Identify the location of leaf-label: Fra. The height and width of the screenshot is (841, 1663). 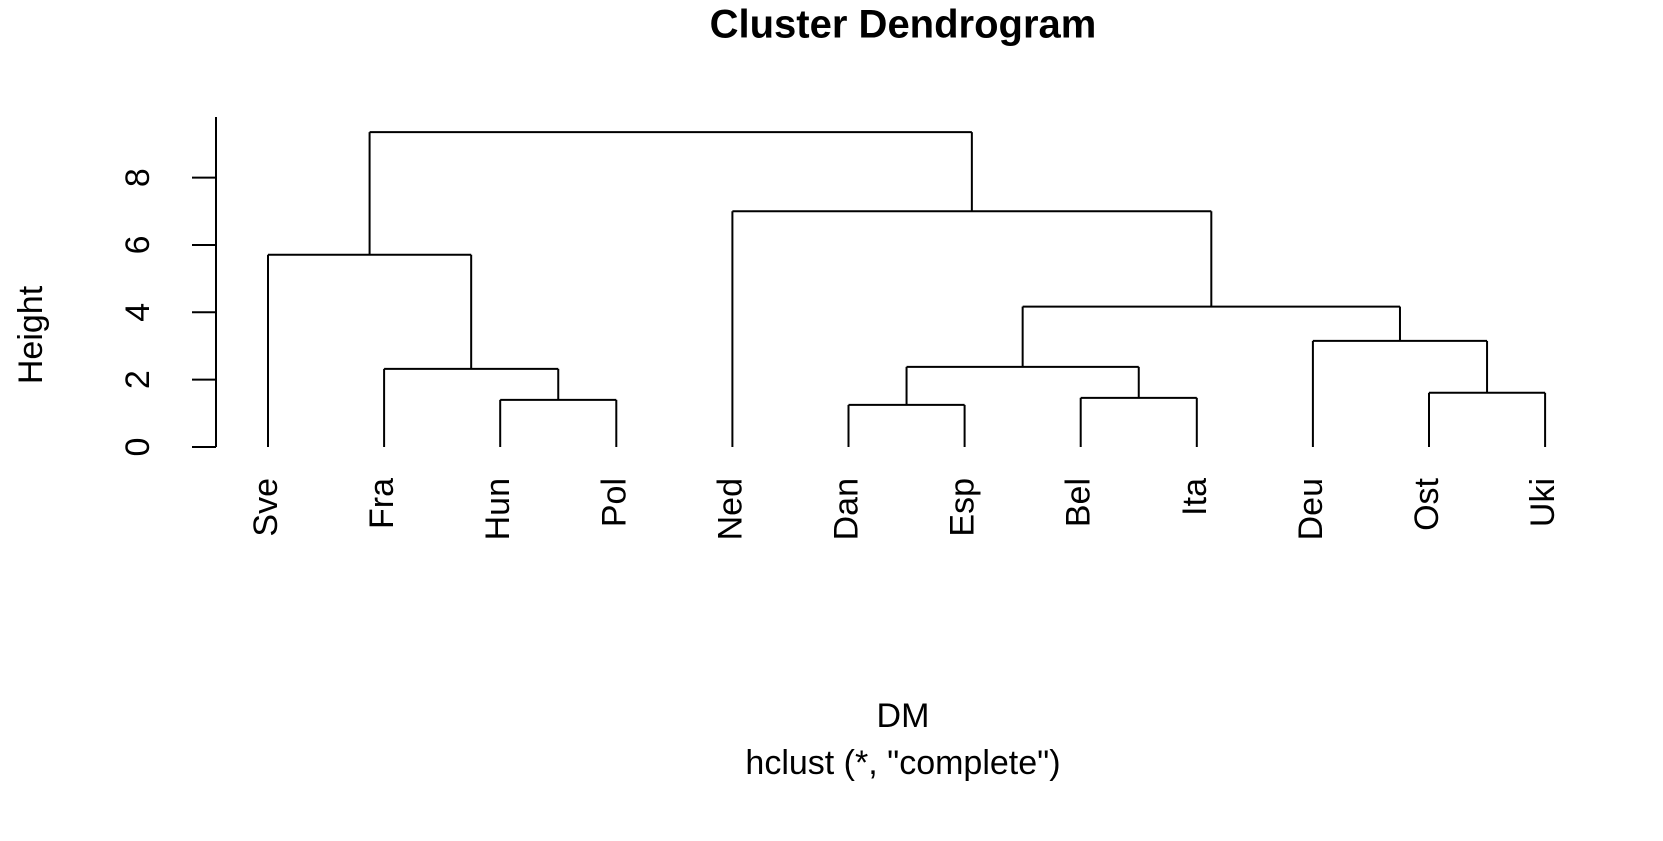
(382, 503).